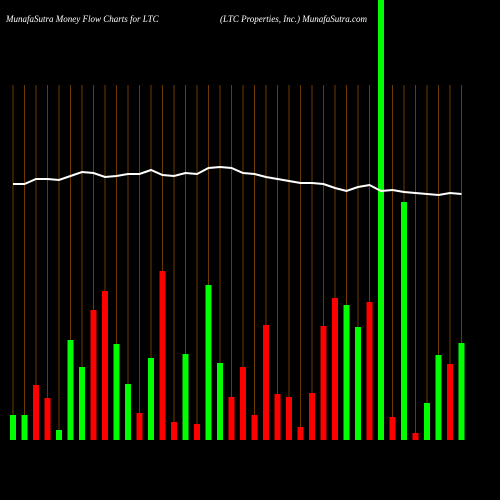 This screenshot has width=500, height=500. What do you see at coordinates (293, 19) in the screenshot?
I see `chart-subtitle: (LTC Properties, Inc.) MunafaSutra.com` at bounding box center [293, 19].